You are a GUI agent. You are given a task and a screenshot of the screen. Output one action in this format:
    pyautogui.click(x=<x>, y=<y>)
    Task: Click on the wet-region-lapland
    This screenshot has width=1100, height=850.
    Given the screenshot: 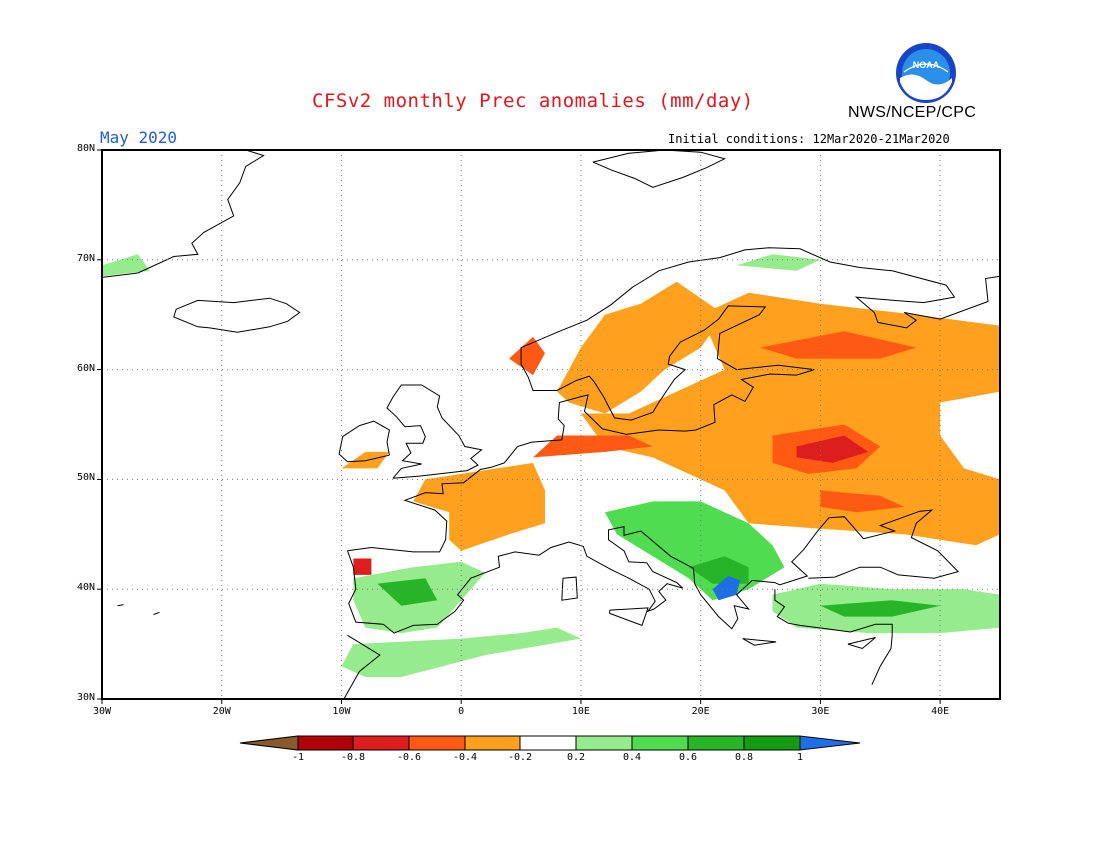 What is the action you would take?
    pyautogui.click(x=778, y=262)
    